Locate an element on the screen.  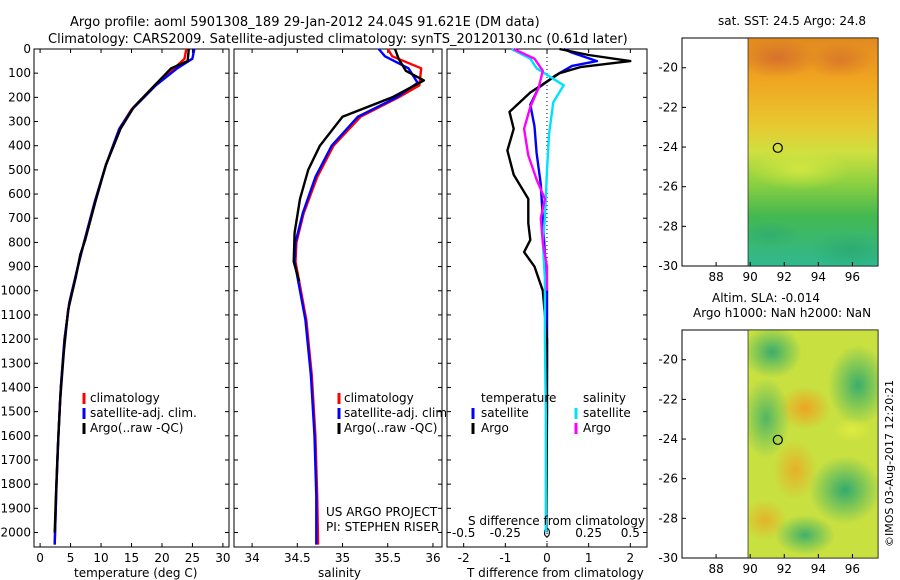
y-tick-label: 1500 is located at coordinates (15, 412).